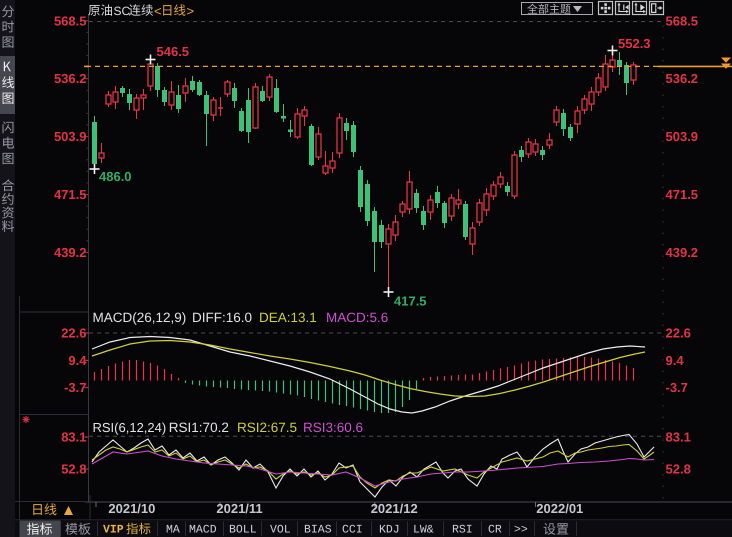 The width and height of the screenshot is (732, 537). What do you see at coordinates (634, 43) in the screenshot?
I see `svg-text: 552.3` at bounding box center [634, 43].